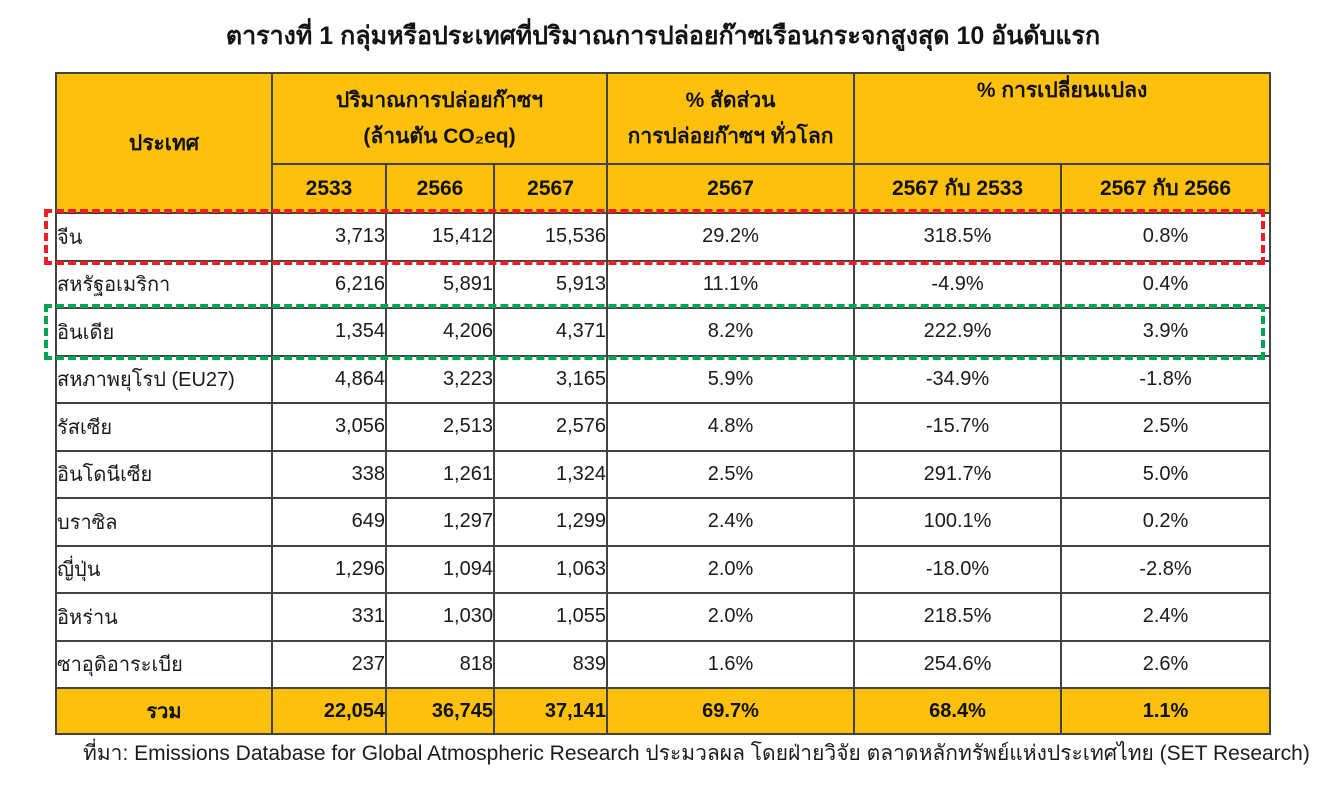  I want to click on cell-share-2567: 29.2%, so click(731, 237).